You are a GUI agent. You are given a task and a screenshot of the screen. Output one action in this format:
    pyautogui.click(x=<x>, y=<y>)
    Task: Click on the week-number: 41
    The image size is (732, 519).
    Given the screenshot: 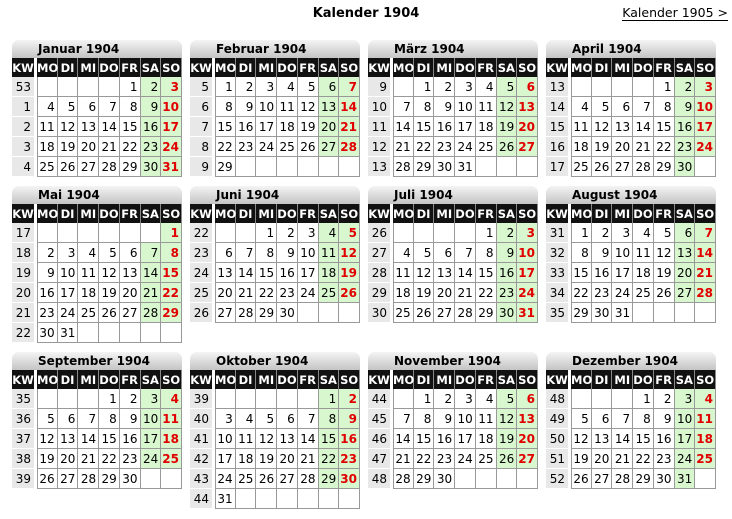 What is the action you would take?
    pyautogui.click(x=202, y=439)
    